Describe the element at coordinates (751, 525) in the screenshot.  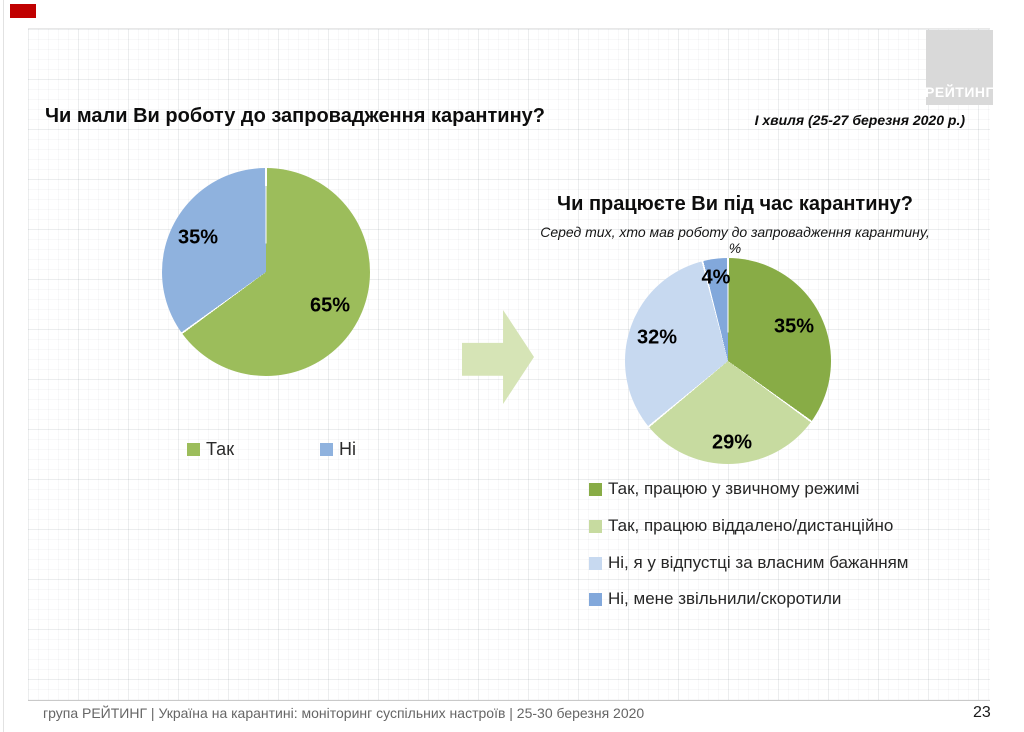
I see `legend-label-remote: Так, працюю віддалено/дистанційно` at that location.